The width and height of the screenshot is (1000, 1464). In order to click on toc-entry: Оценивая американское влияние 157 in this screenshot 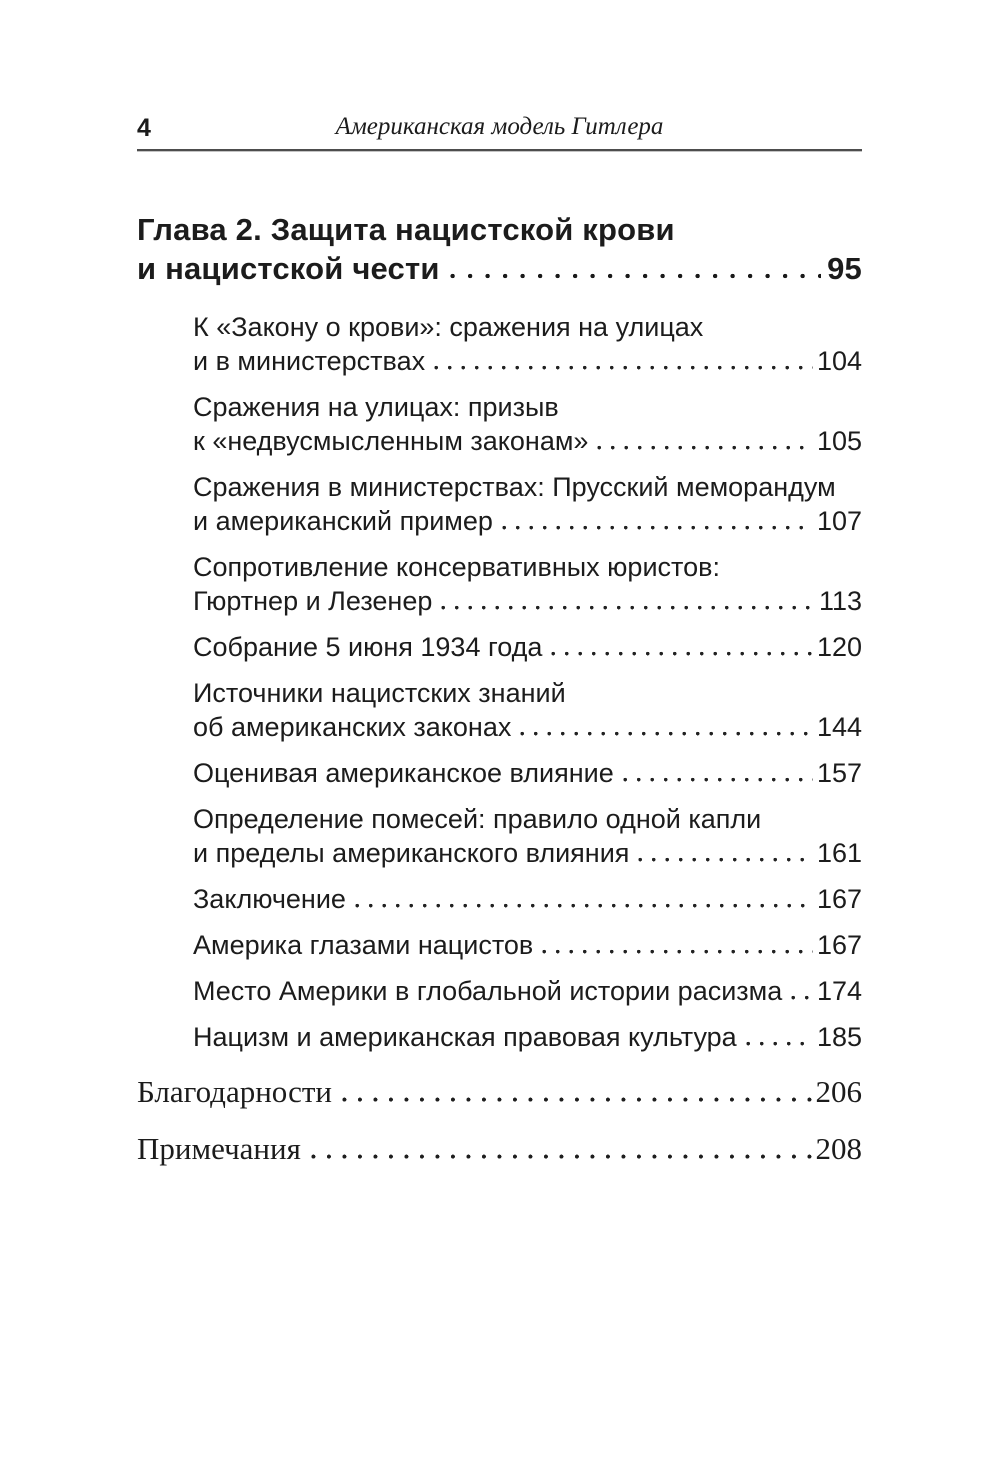, I will do `click(527, 773)`.